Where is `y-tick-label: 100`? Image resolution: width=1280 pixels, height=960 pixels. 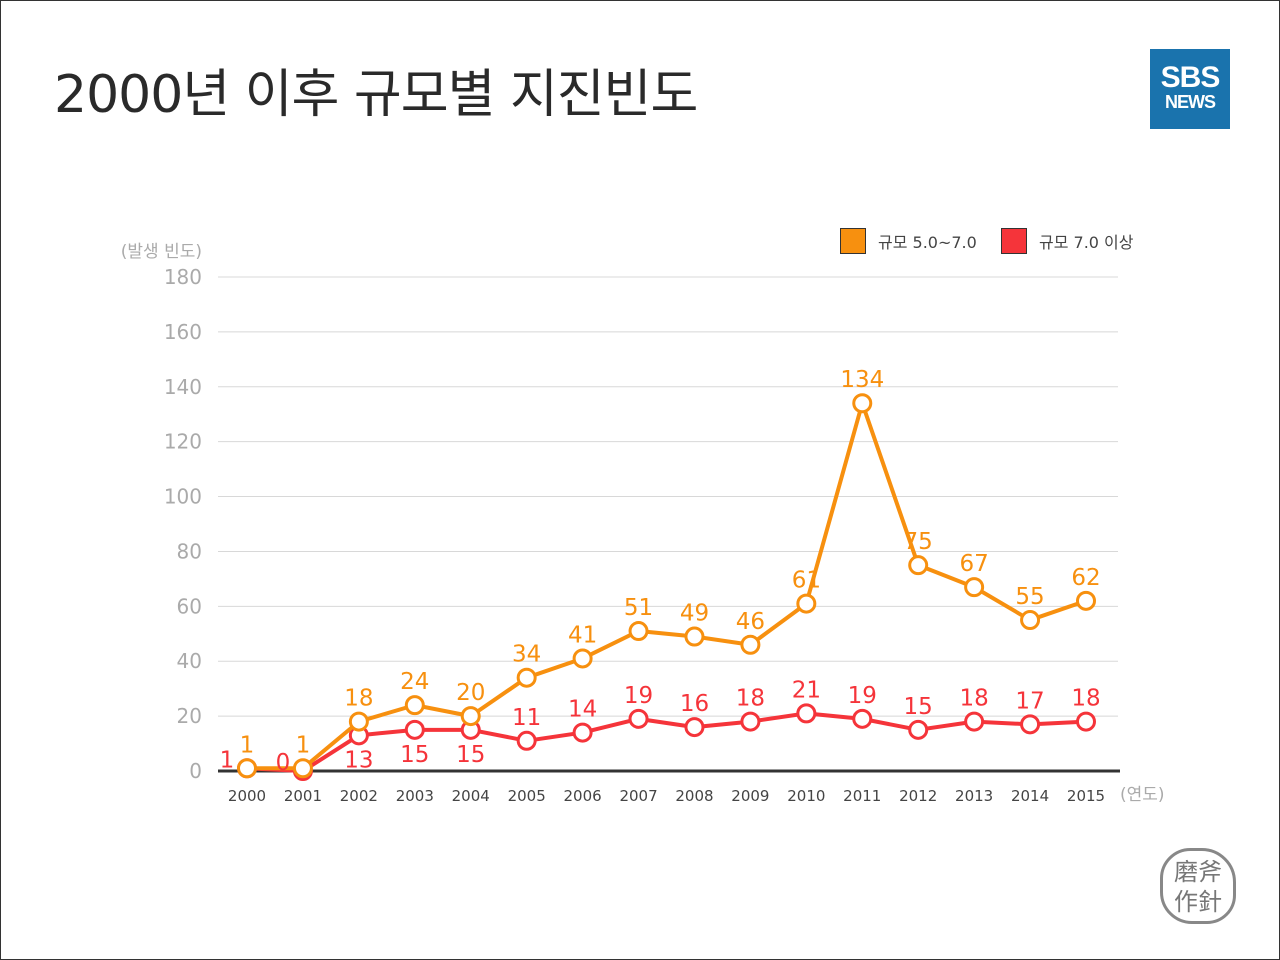
y-tick-label: 100 is located at coordinates (183, 497).